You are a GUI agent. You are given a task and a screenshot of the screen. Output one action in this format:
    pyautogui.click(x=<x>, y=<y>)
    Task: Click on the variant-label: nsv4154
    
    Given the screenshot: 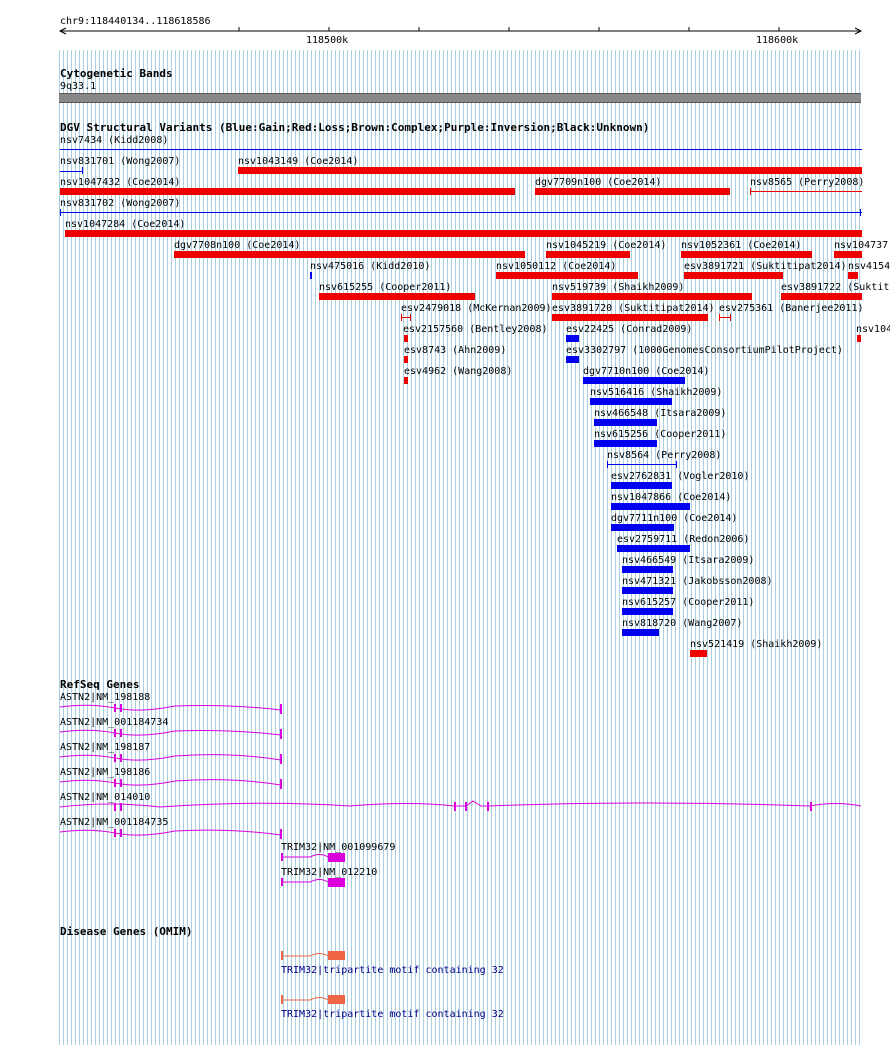 What is the action you would take?
    pyautogui.click(x=869, y=266)
    